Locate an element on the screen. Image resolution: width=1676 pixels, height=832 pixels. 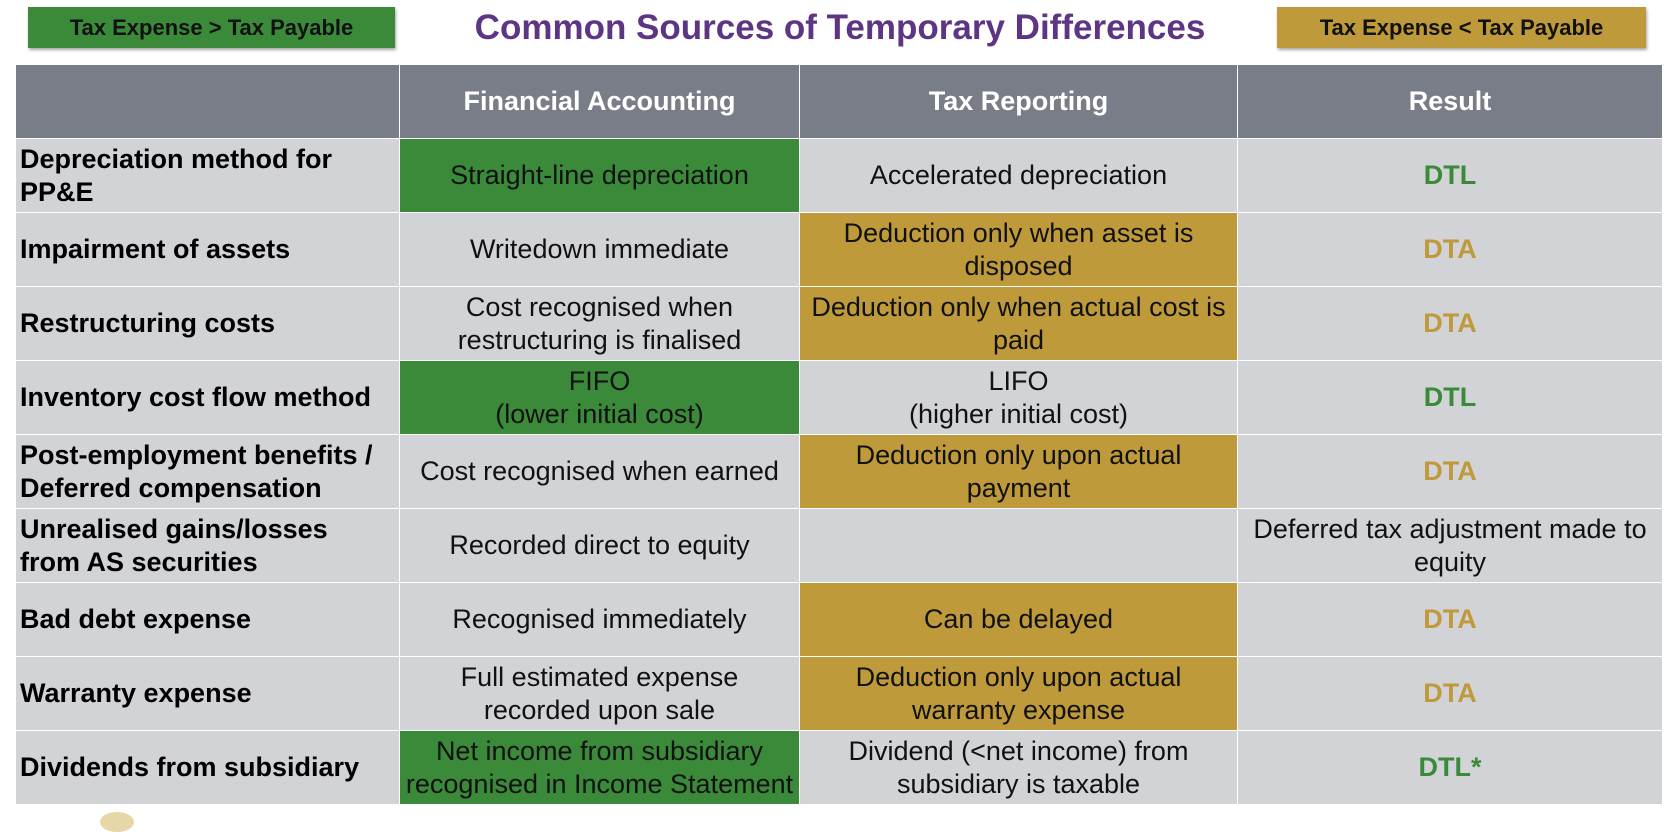
row-item: Warranty expense is located at coordinates (207, 693).